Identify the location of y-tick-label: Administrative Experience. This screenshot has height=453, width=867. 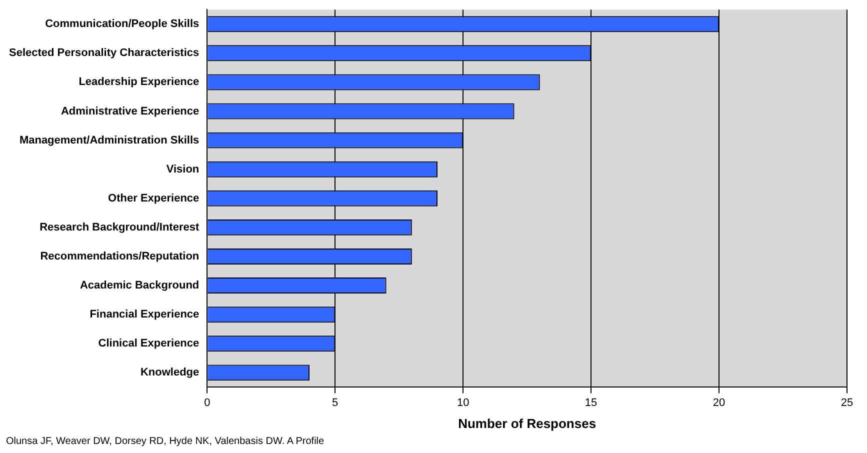
(130, 111).